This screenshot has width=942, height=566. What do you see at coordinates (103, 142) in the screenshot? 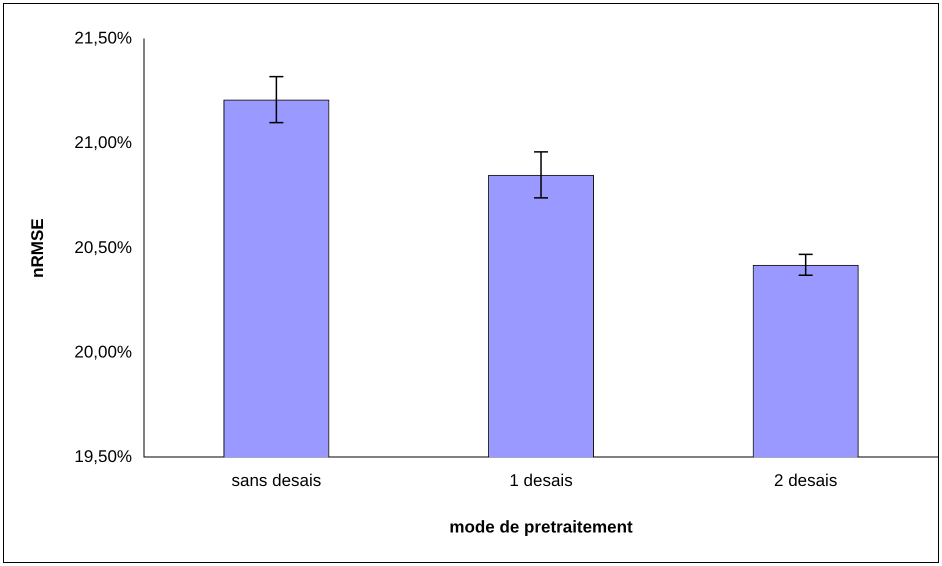
I see `y-tick-label: 21,00%` at bounding box center [103, 142].